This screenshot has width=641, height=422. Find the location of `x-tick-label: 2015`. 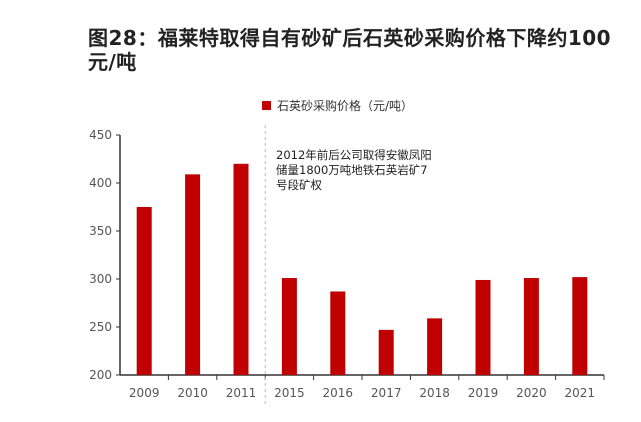

x-tick-label: 2015 is located at coordinates (289, 393).